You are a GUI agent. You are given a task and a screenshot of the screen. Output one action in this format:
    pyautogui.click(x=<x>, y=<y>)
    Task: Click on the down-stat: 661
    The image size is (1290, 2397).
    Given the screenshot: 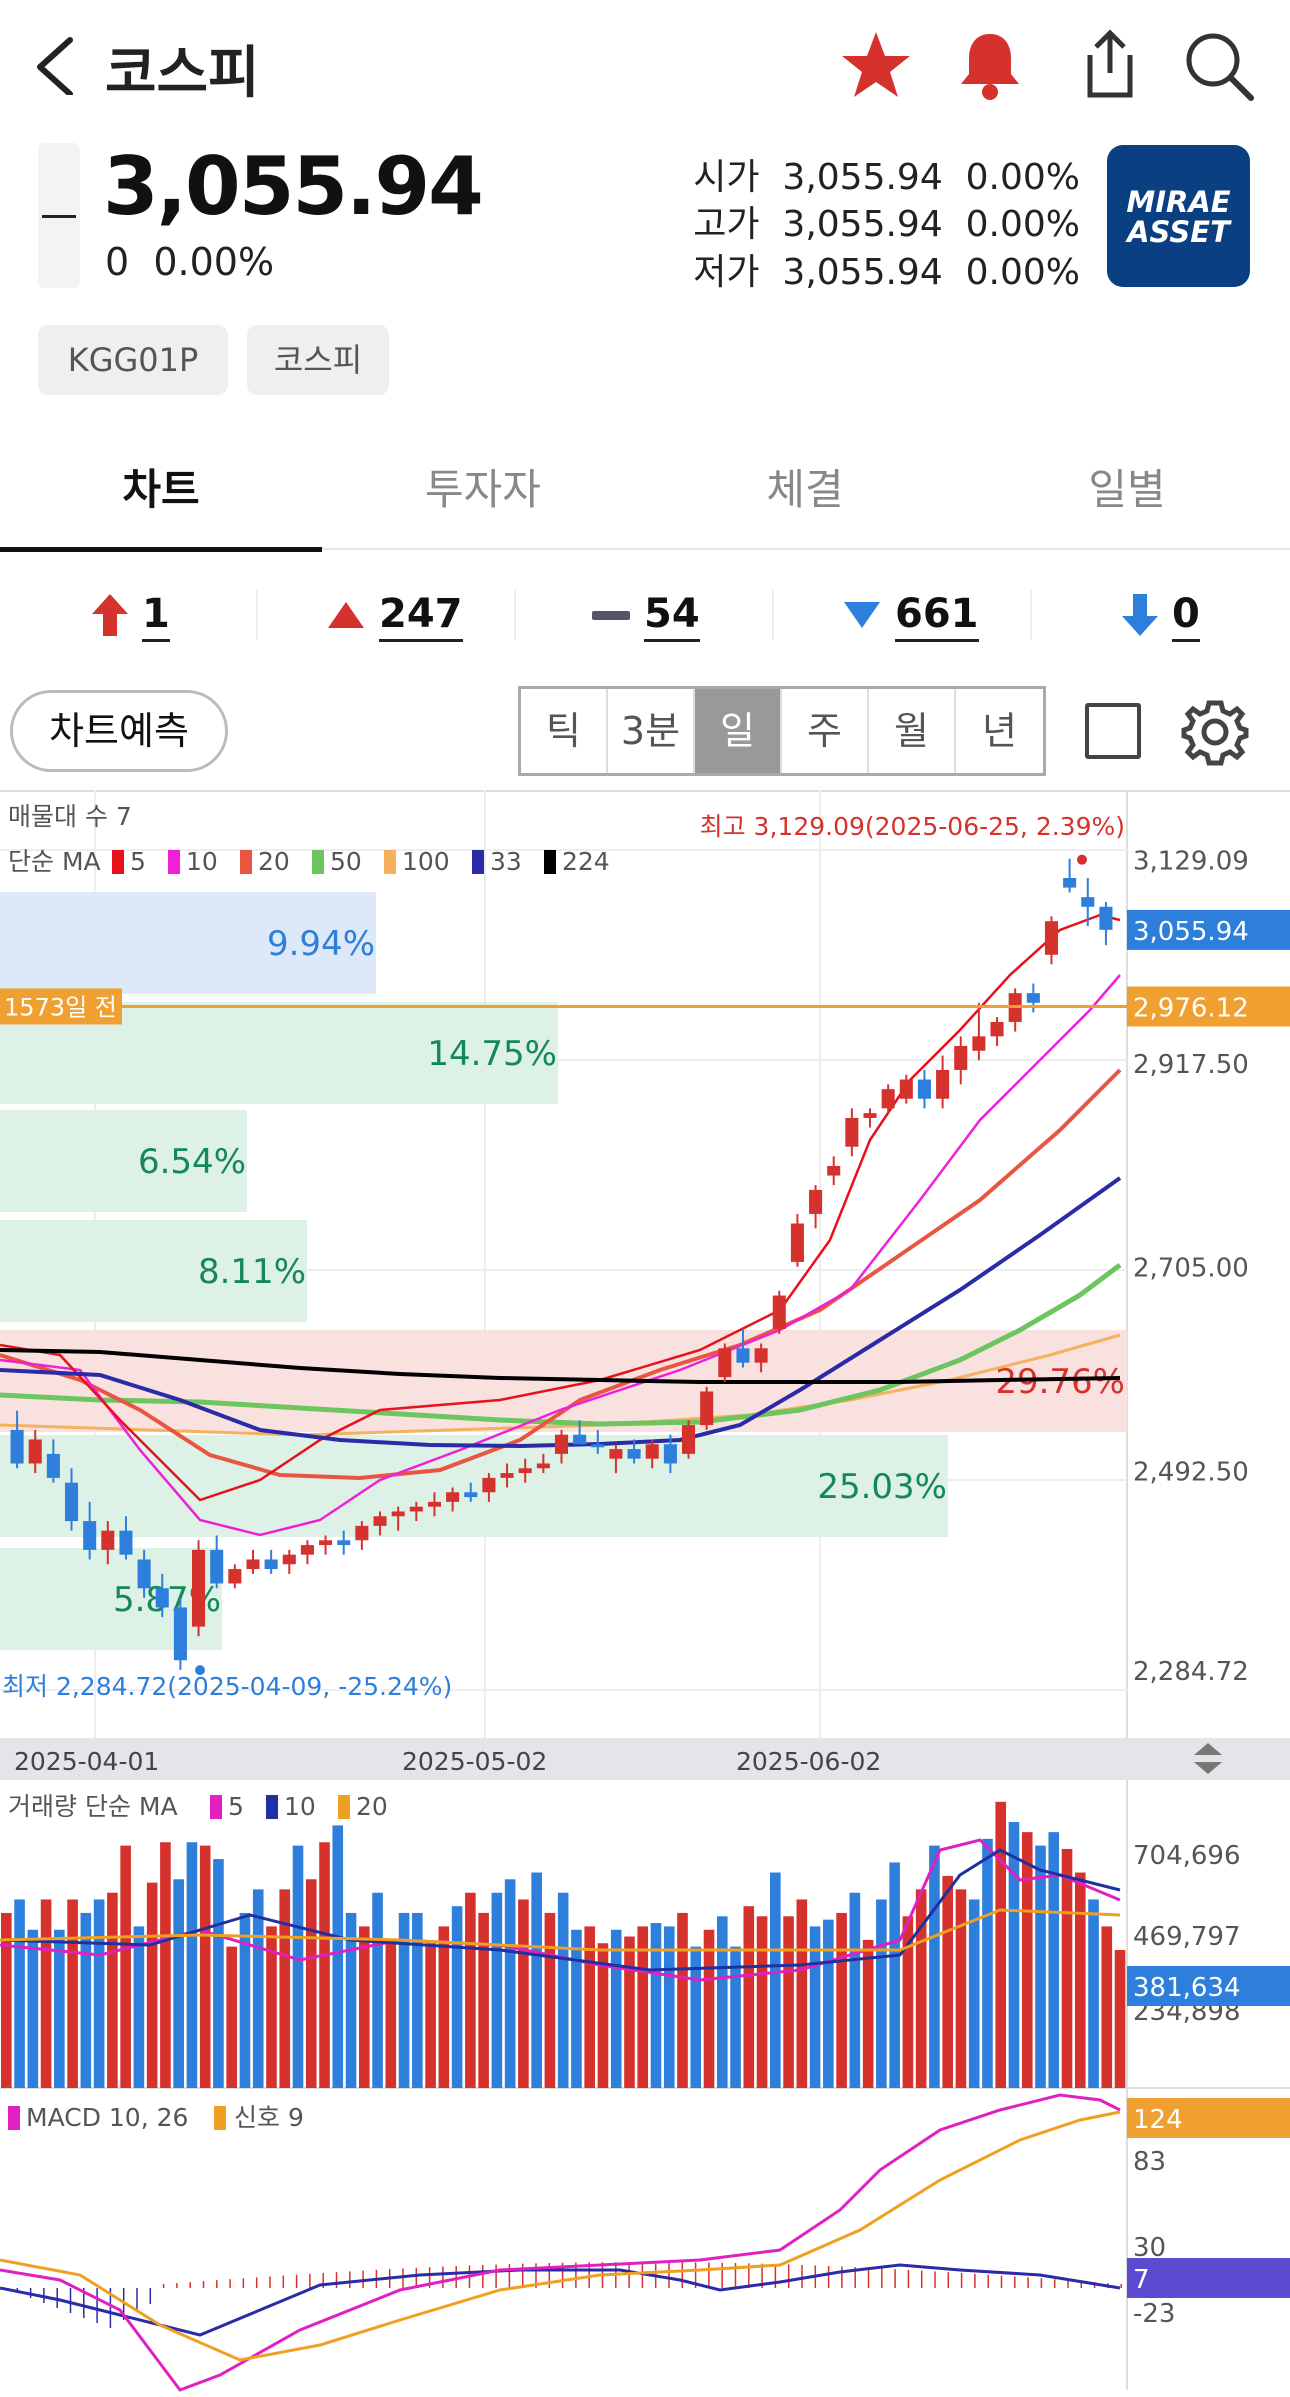 What is the action you would take?
    pyautogui.click(x=911, y=615)
    